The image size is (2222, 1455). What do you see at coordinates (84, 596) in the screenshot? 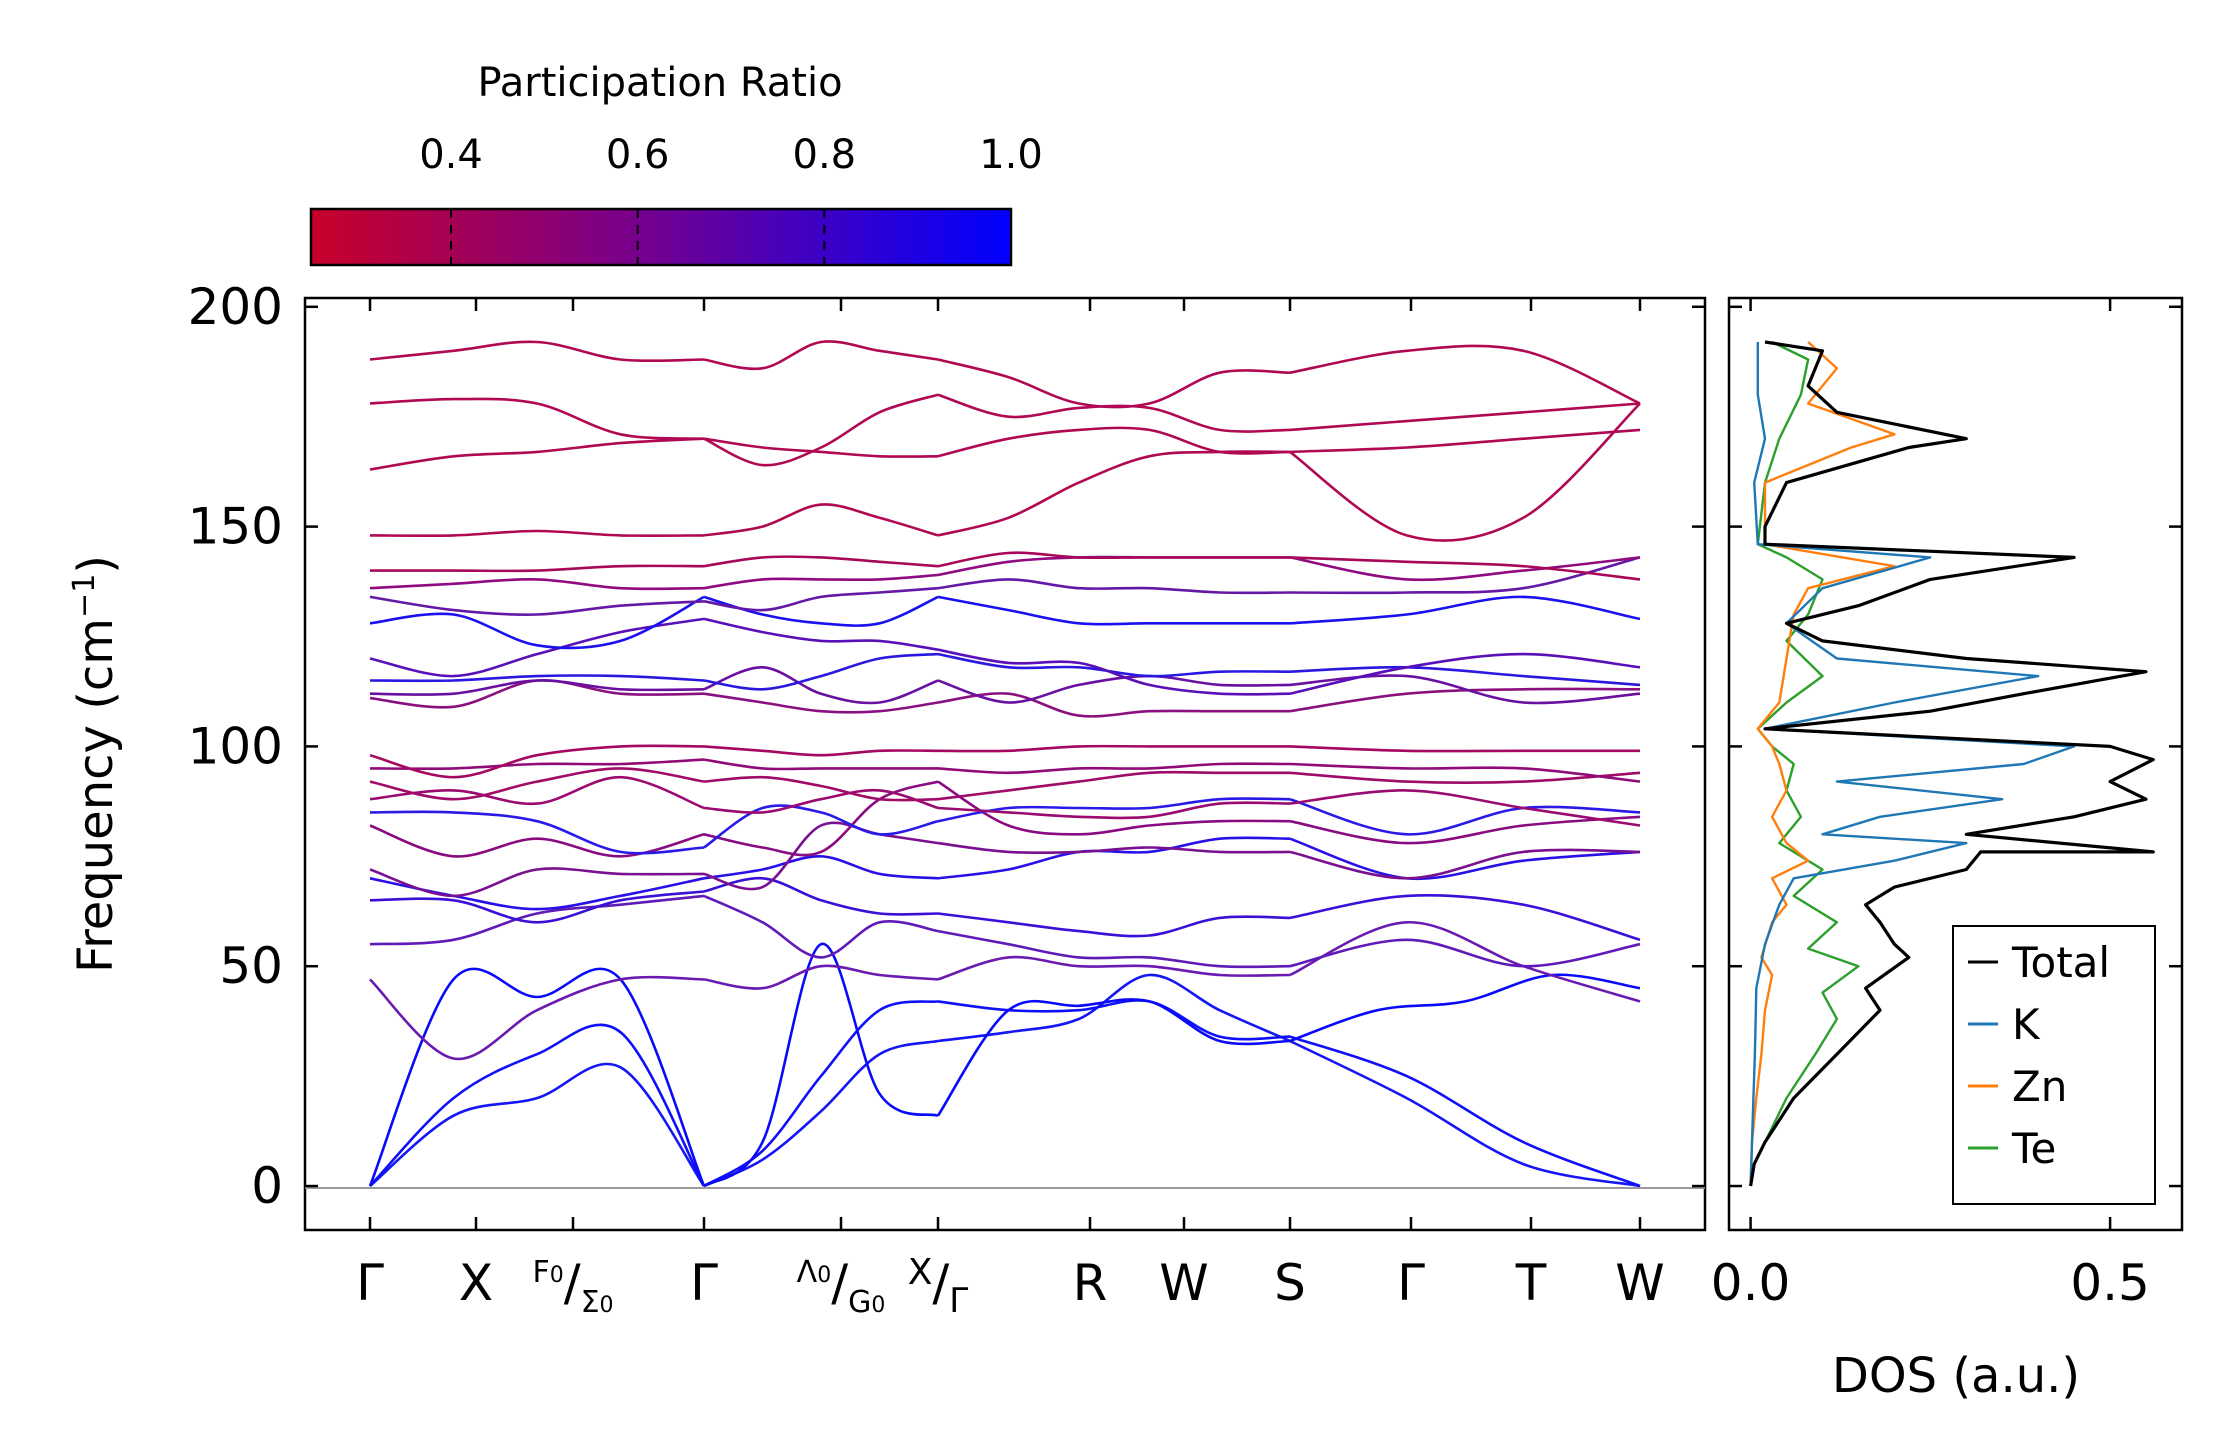
I see `y-axis-label-sup: −1` at bounding box center [84, 596].